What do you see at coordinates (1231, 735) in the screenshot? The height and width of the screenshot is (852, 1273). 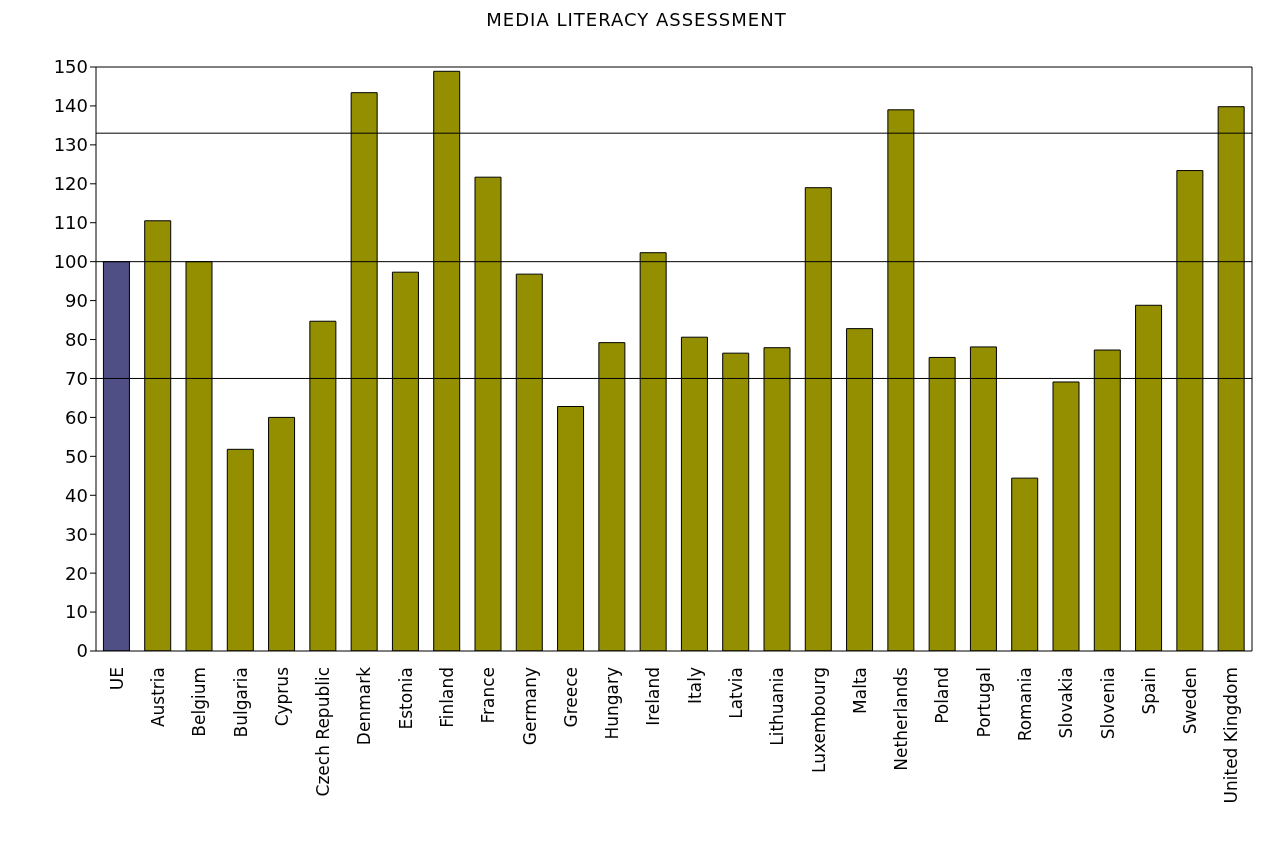 I see `x-tick-label: United Kingdom` at bounding box center [1231, 735].